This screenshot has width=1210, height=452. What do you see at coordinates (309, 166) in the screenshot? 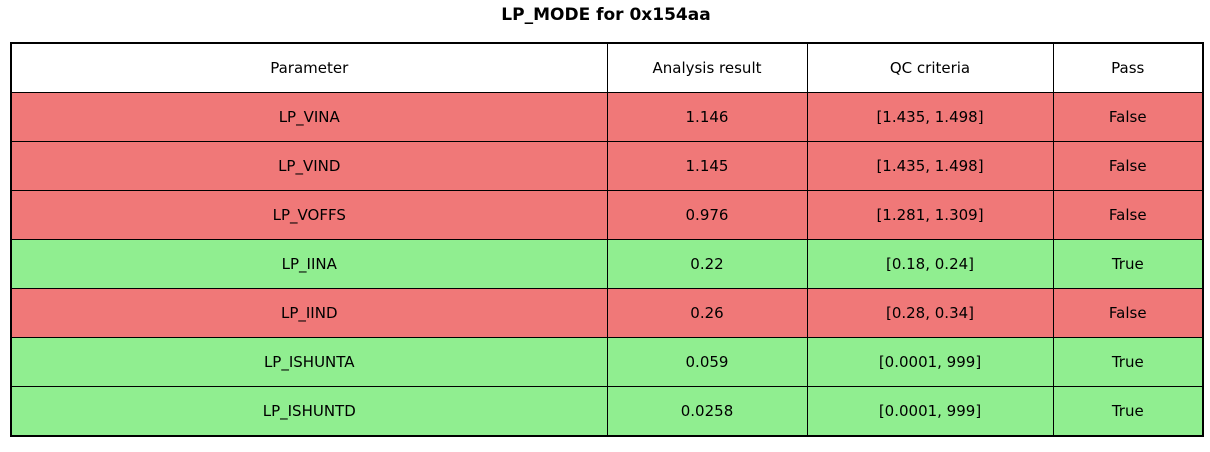
I see `cell-parameter: LP_VIND` at bounding box center [309, 166].